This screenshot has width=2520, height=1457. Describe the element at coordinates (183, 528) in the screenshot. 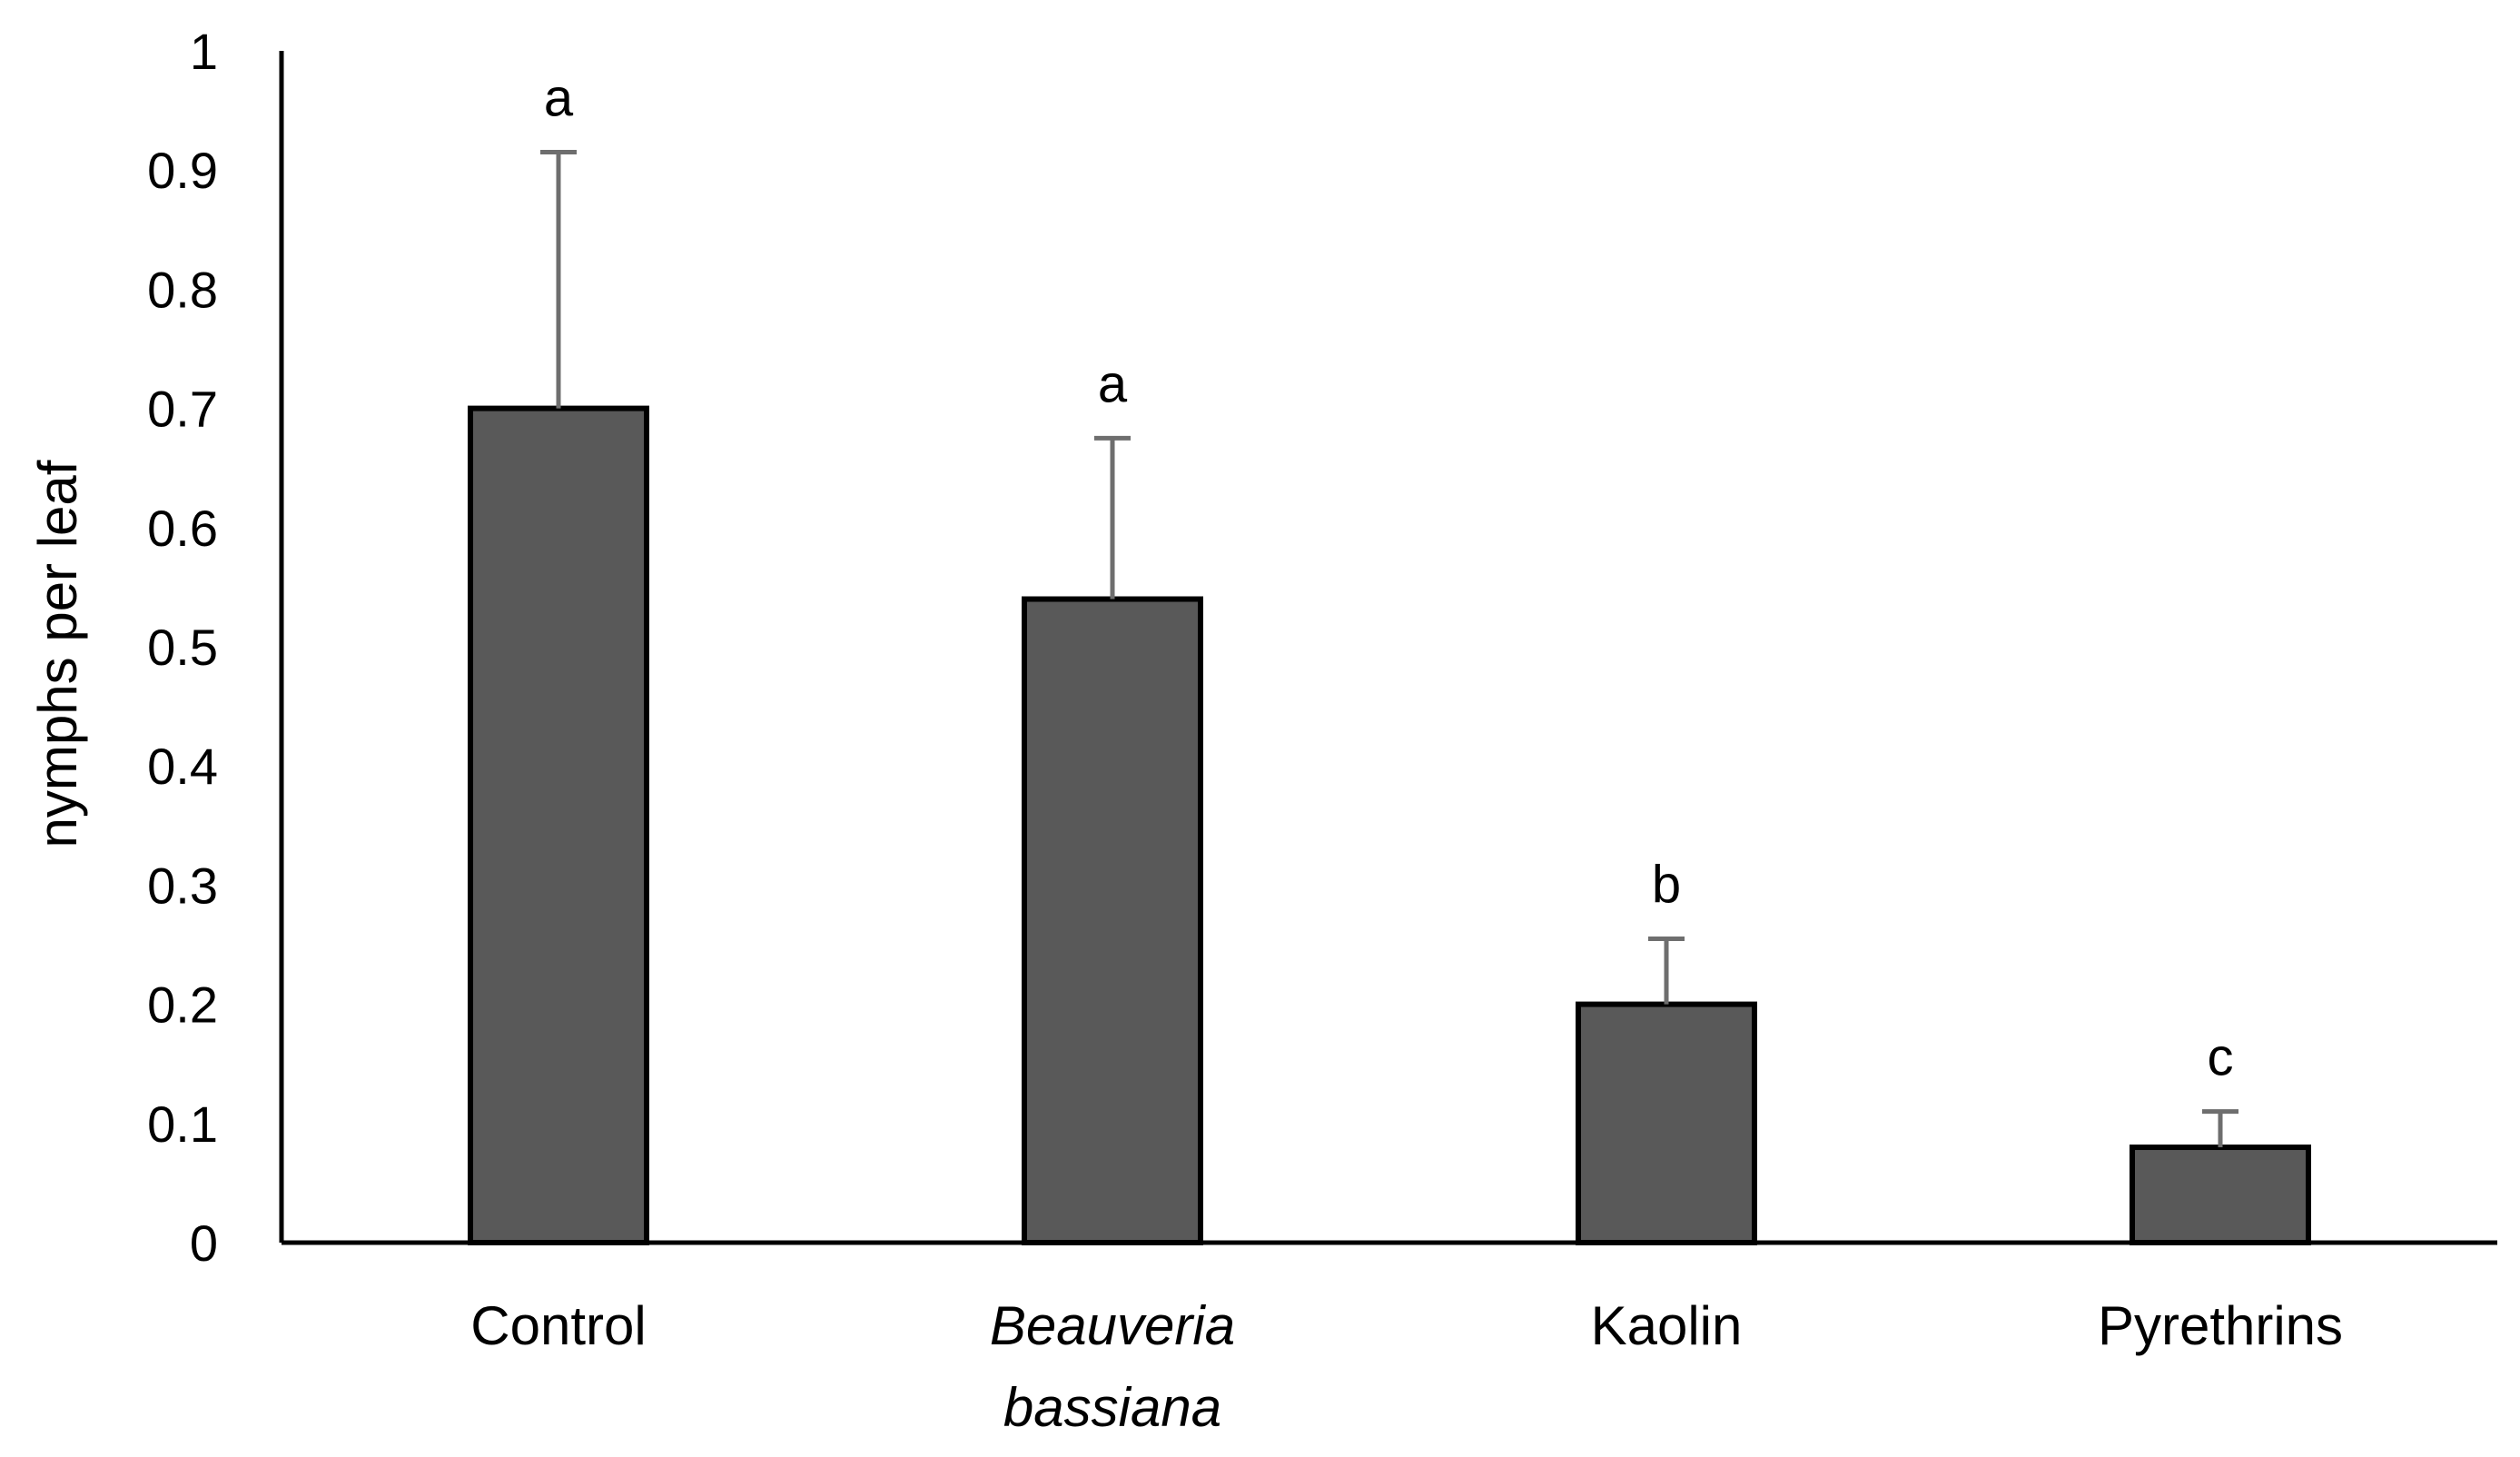

I see `y-tick-label: 0.6` at that location.